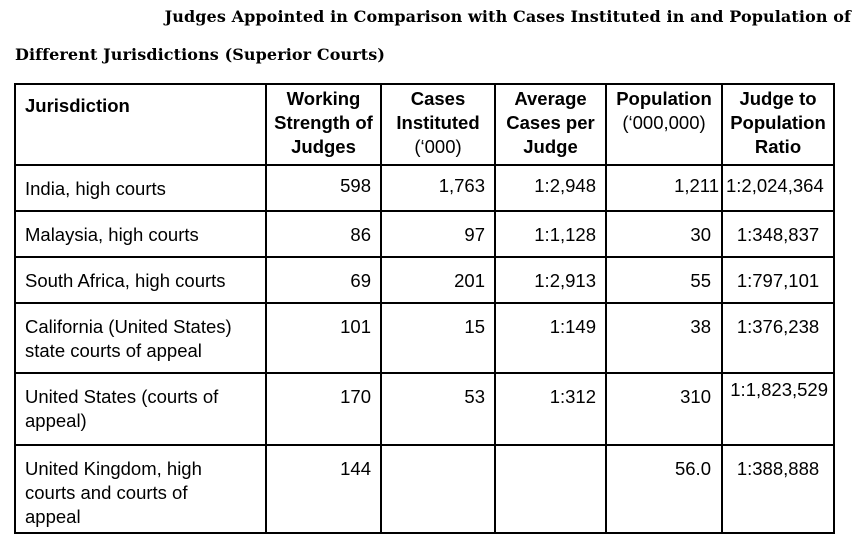 The image size is (865, 549). What do you see at coordinates (664, 489) in the screenshot?
I see `cell-population: 56.0` at bounding box center [664, 489].